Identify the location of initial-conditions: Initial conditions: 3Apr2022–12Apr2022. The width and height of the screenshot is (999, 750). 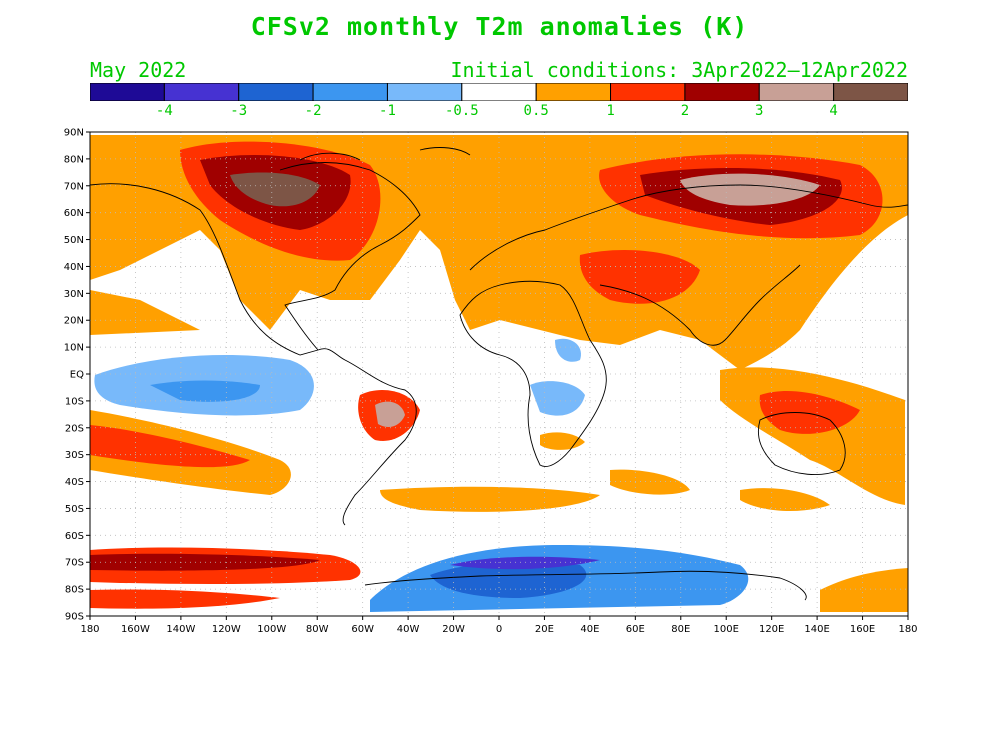
(679, 70).